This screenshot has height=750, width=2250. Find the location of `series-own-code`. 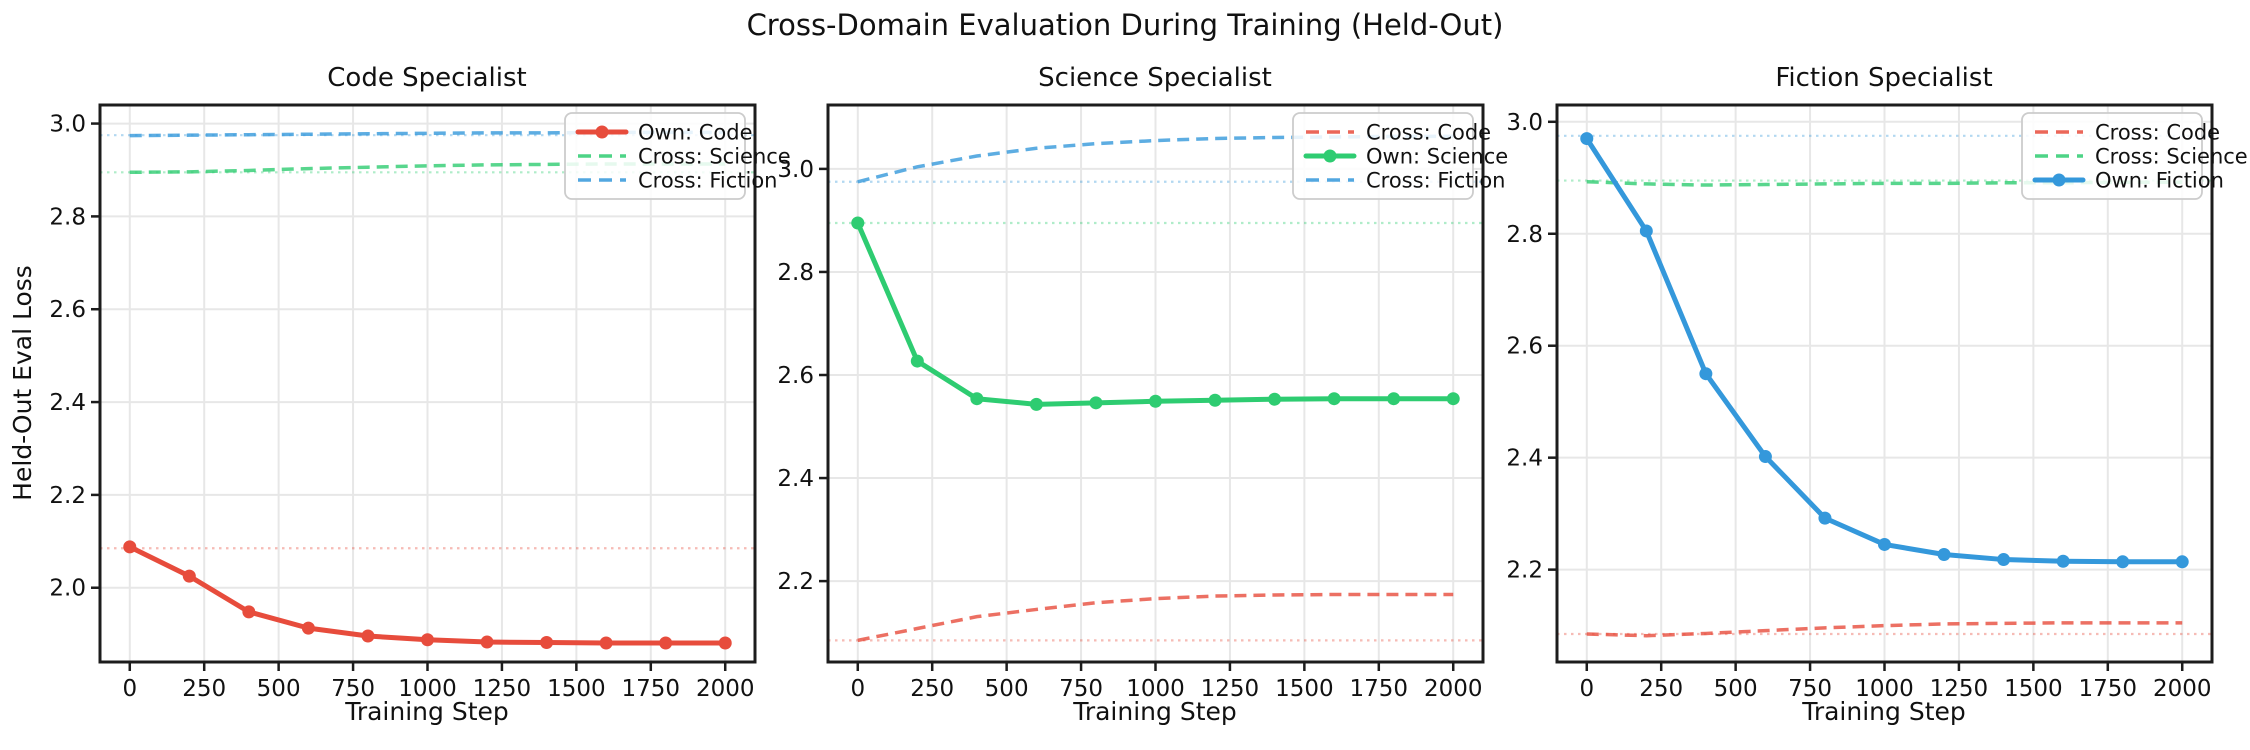

series-own-code is located at coordinates (427, 595).